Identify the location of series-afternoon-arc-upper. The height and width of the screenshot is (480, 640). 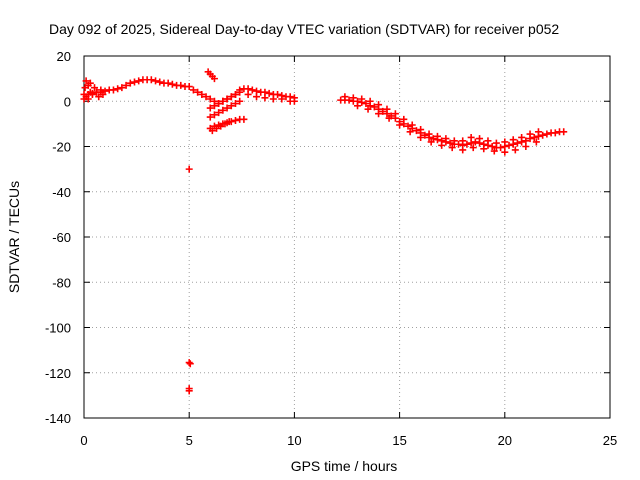
(441, 120).